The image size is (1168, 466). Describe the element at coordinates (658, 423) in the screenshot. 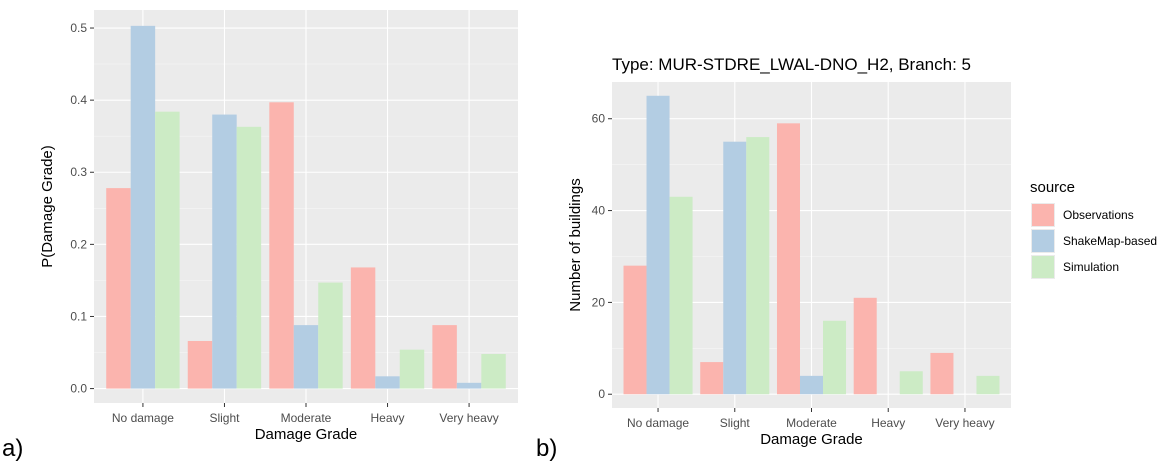

I see `chart-b-xtick-label: No damage` at that location.